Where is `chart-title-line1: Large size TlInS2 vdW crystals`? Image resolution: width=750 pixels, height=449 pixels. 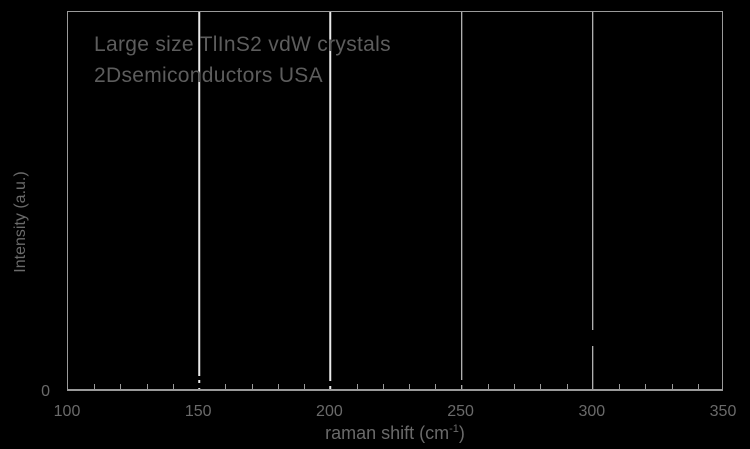 chart-title-line1: Large size TlInS2 vdW crystals is located at coordinates (242, 44).